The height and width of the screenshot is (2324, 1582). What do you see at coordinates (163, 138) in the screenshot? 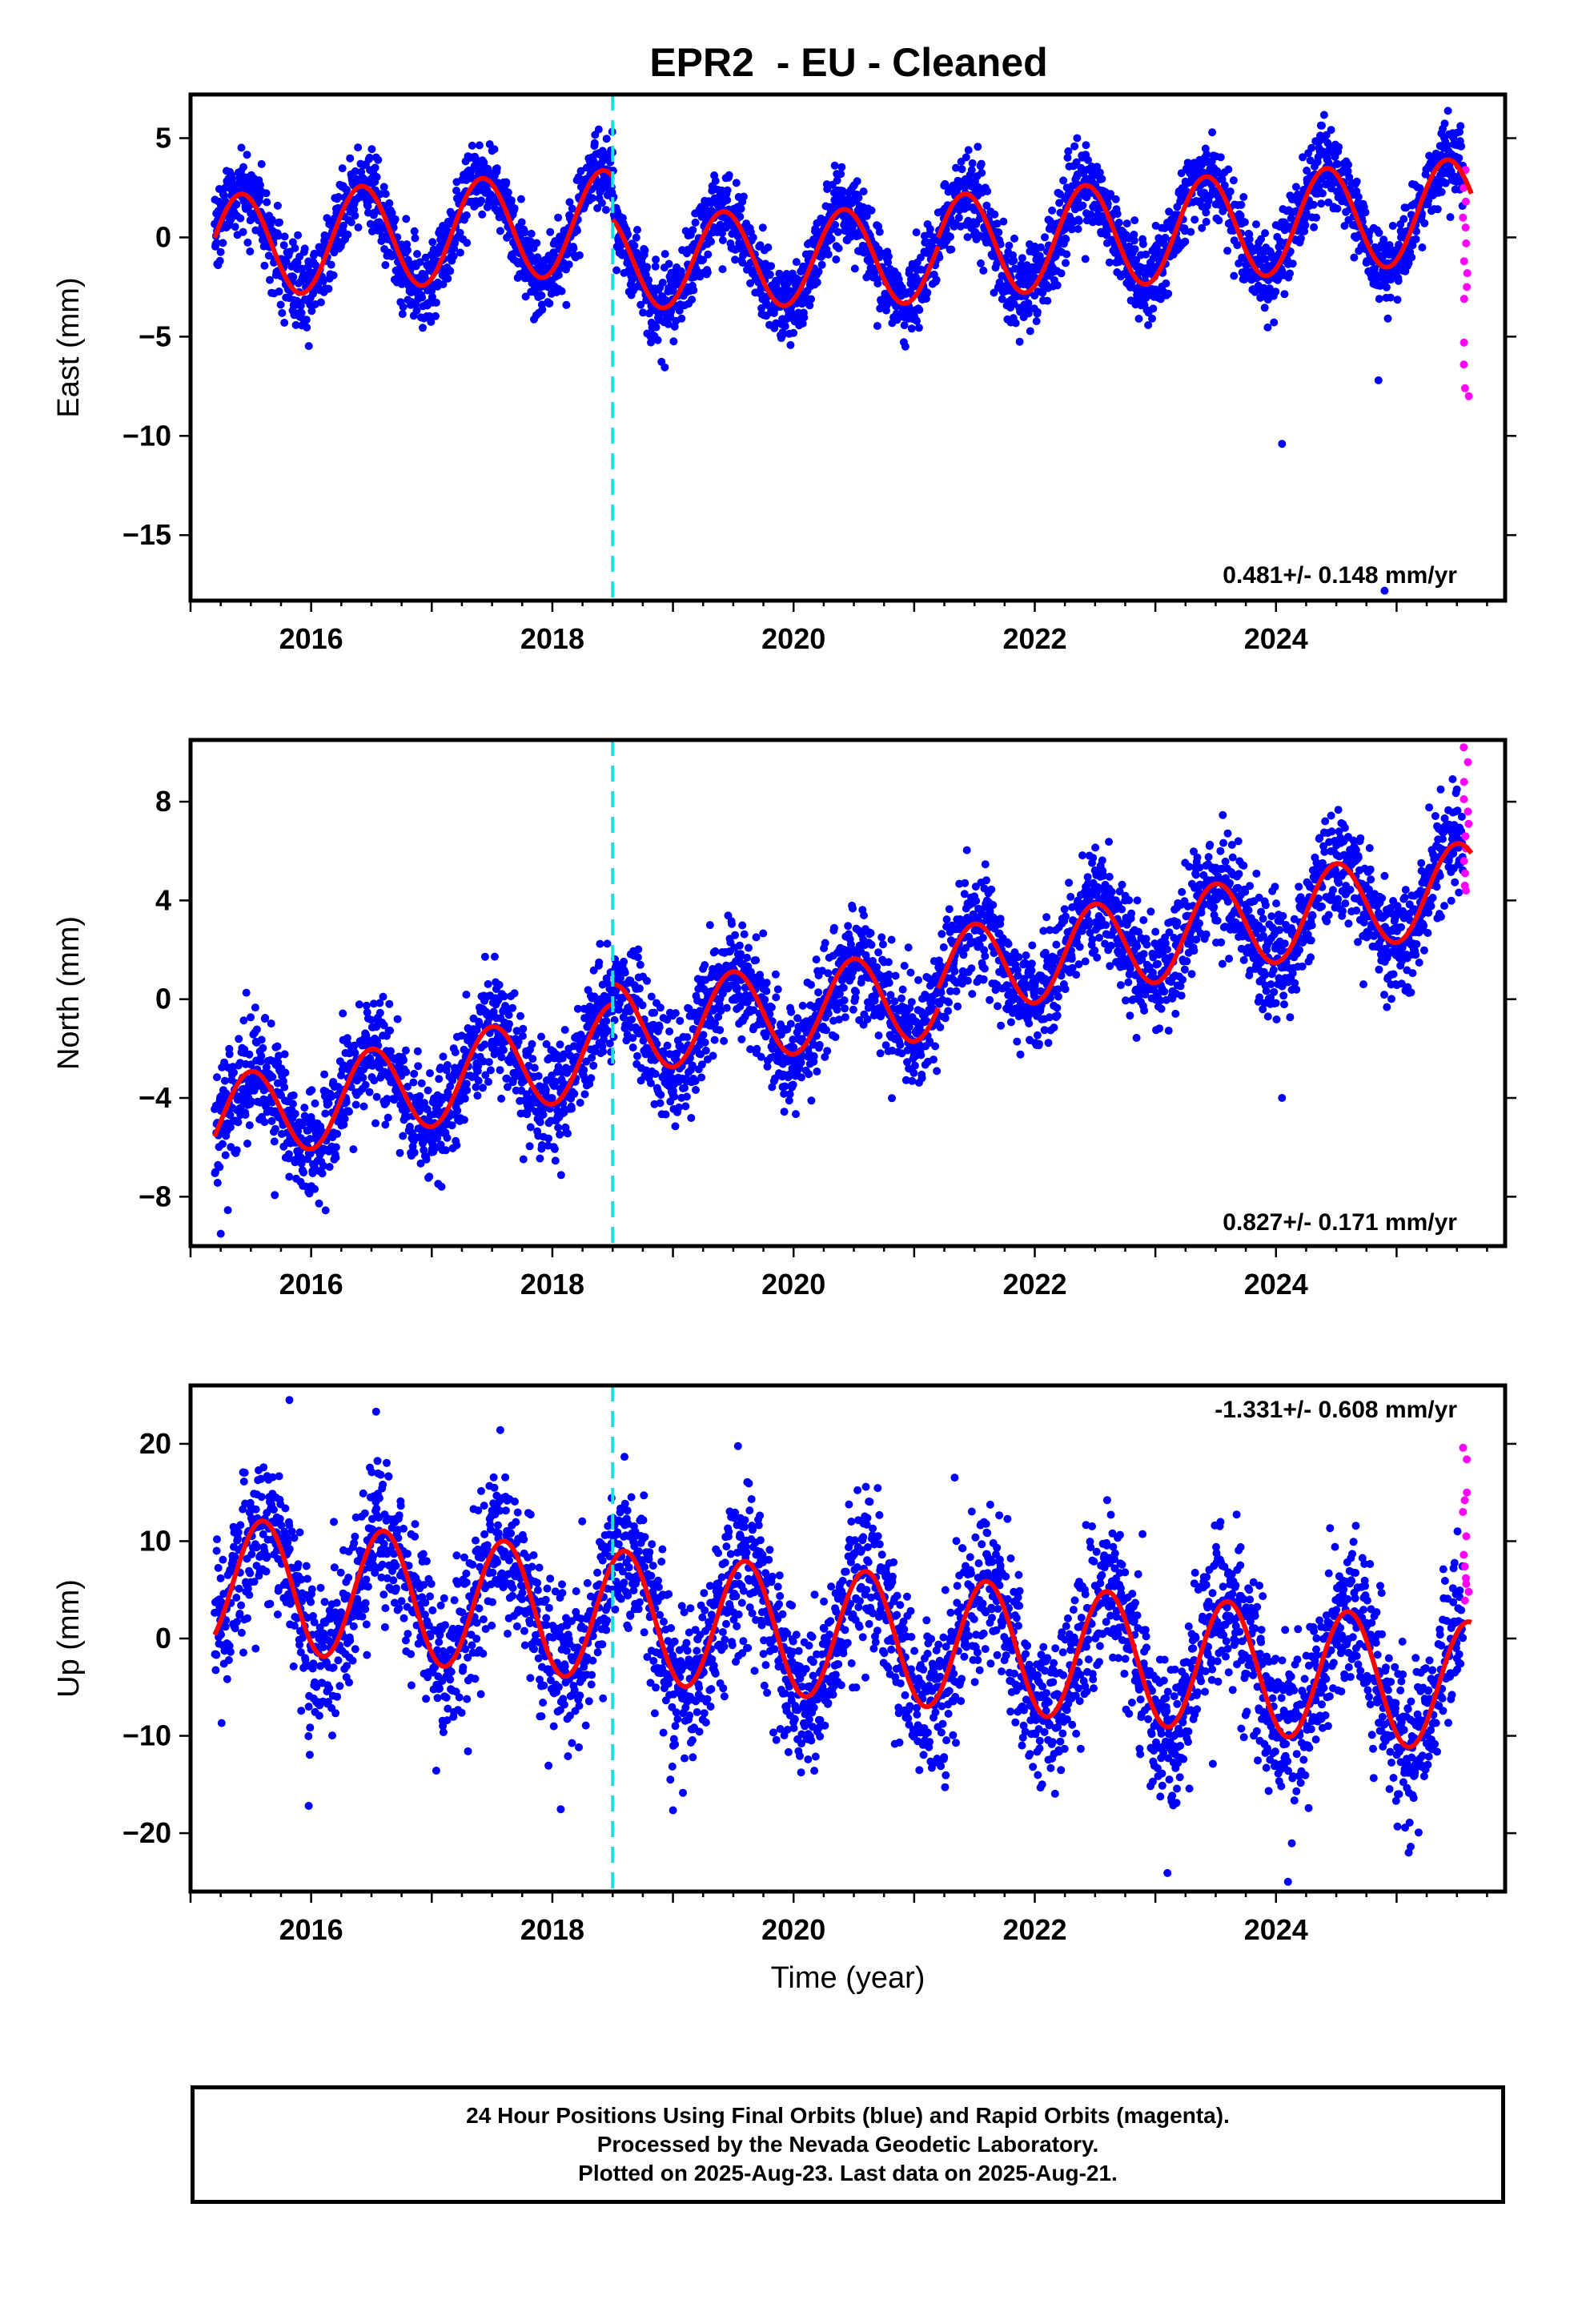
I see `east-y-tick-label: 5` at bounding box center [163, 138].